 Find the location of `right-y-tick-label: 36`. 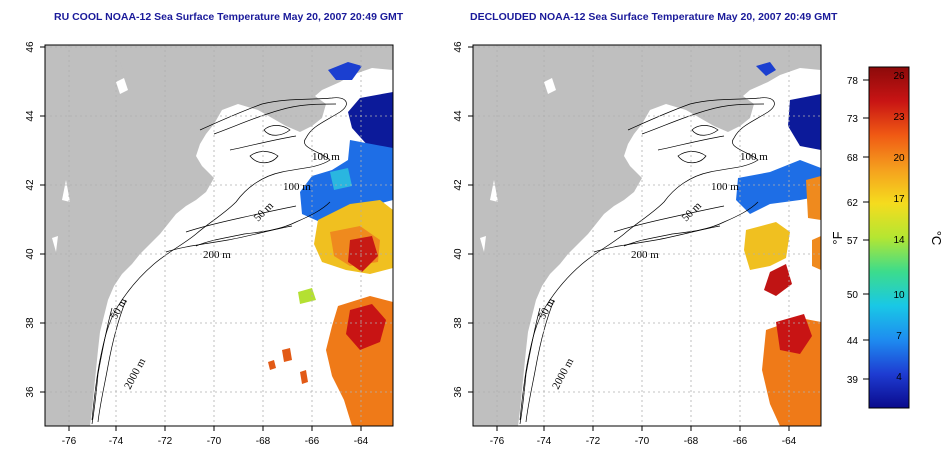

right-y-tick-label: 36 is located at coordinates (458, 392).